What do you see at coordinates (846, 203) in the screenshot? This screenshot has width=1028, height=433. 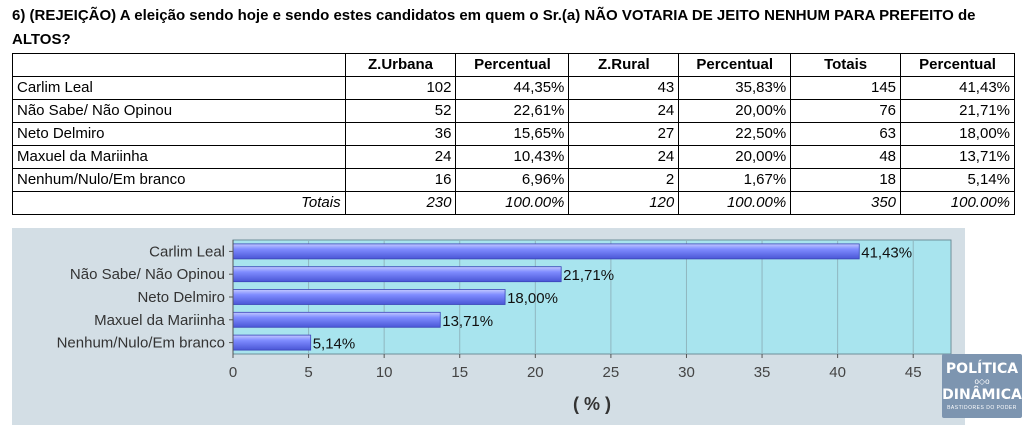 I see `table-cell: 350` at bounding box center [846, 203].